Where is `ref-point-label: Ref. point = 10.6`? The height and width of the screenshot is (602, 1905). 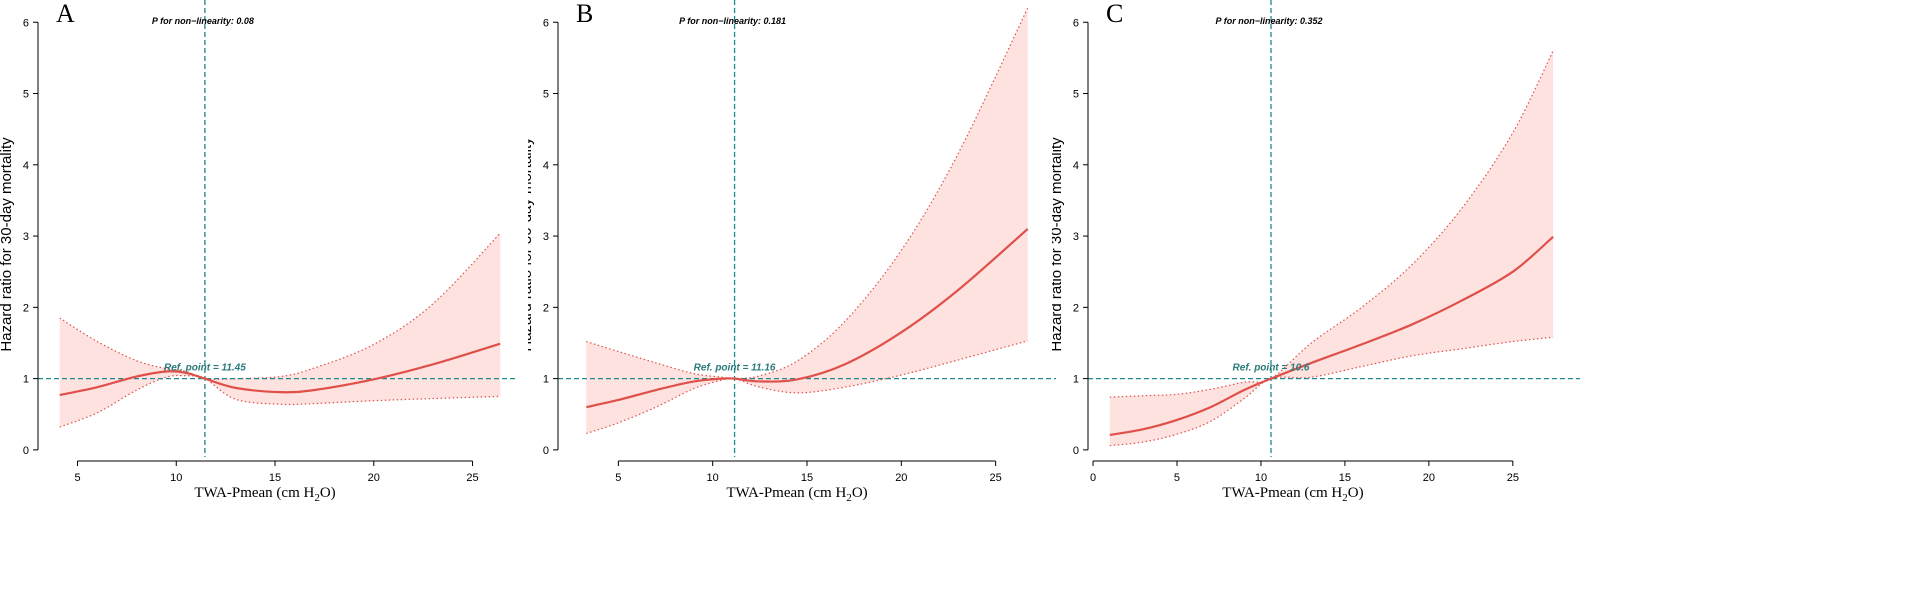
ref-point-label: Ref. point = 10.6 is located at coordinates (1271, 368).